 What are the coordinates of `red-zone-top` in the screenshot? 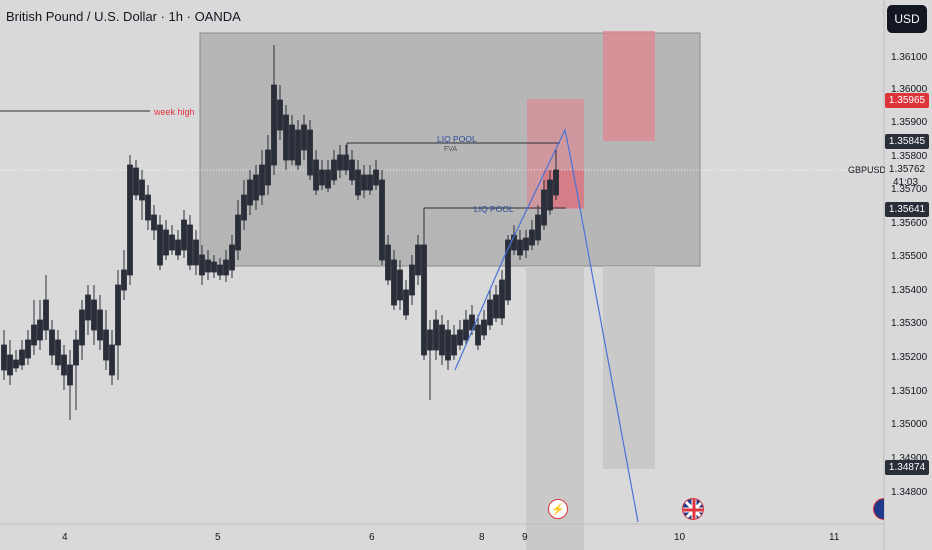 It's located at (629, 86).